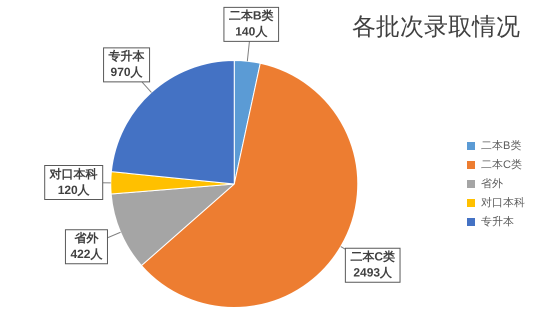 The height and width of the screenshot is (328, 545). I want to click on legend-label: 对口本科, so click(503, 203).